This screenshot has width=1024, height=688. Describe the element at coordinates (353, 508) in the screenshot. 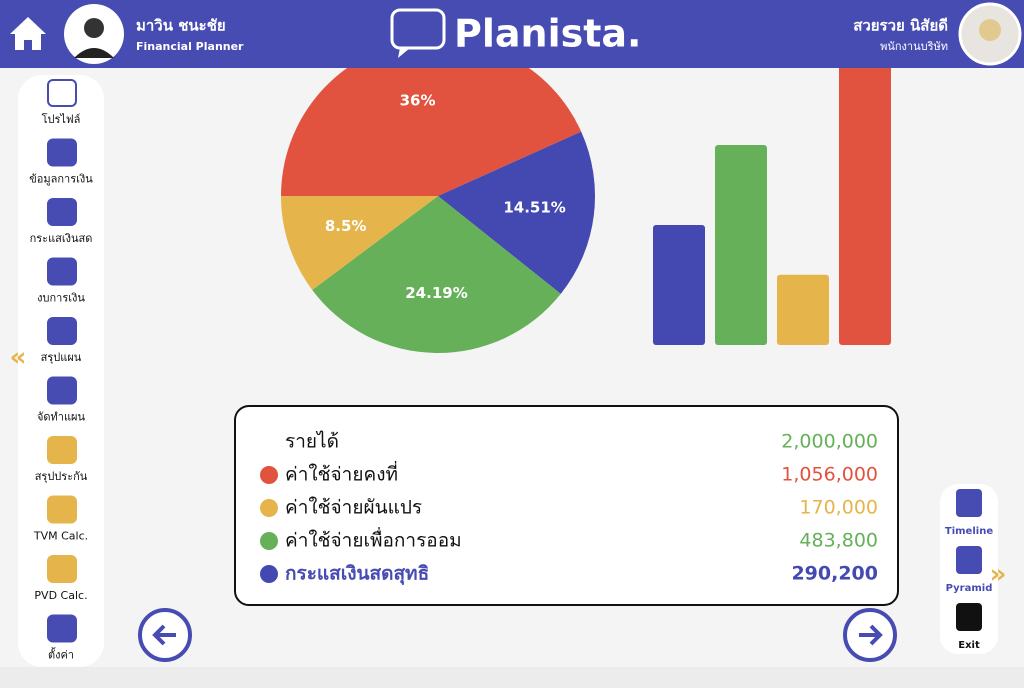

I see `row-label: ค่าใช้จ่ายผันแปร` at that location.